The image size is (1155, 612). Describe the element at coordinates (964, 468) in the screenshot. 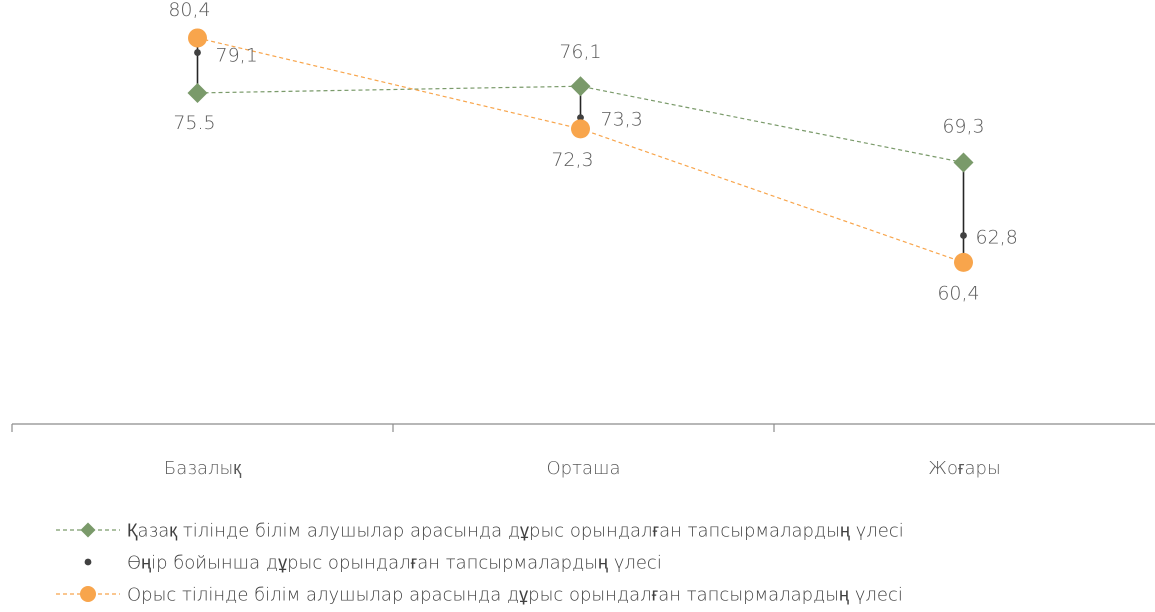

I see `x-tick-label: Жоғары` at that location.